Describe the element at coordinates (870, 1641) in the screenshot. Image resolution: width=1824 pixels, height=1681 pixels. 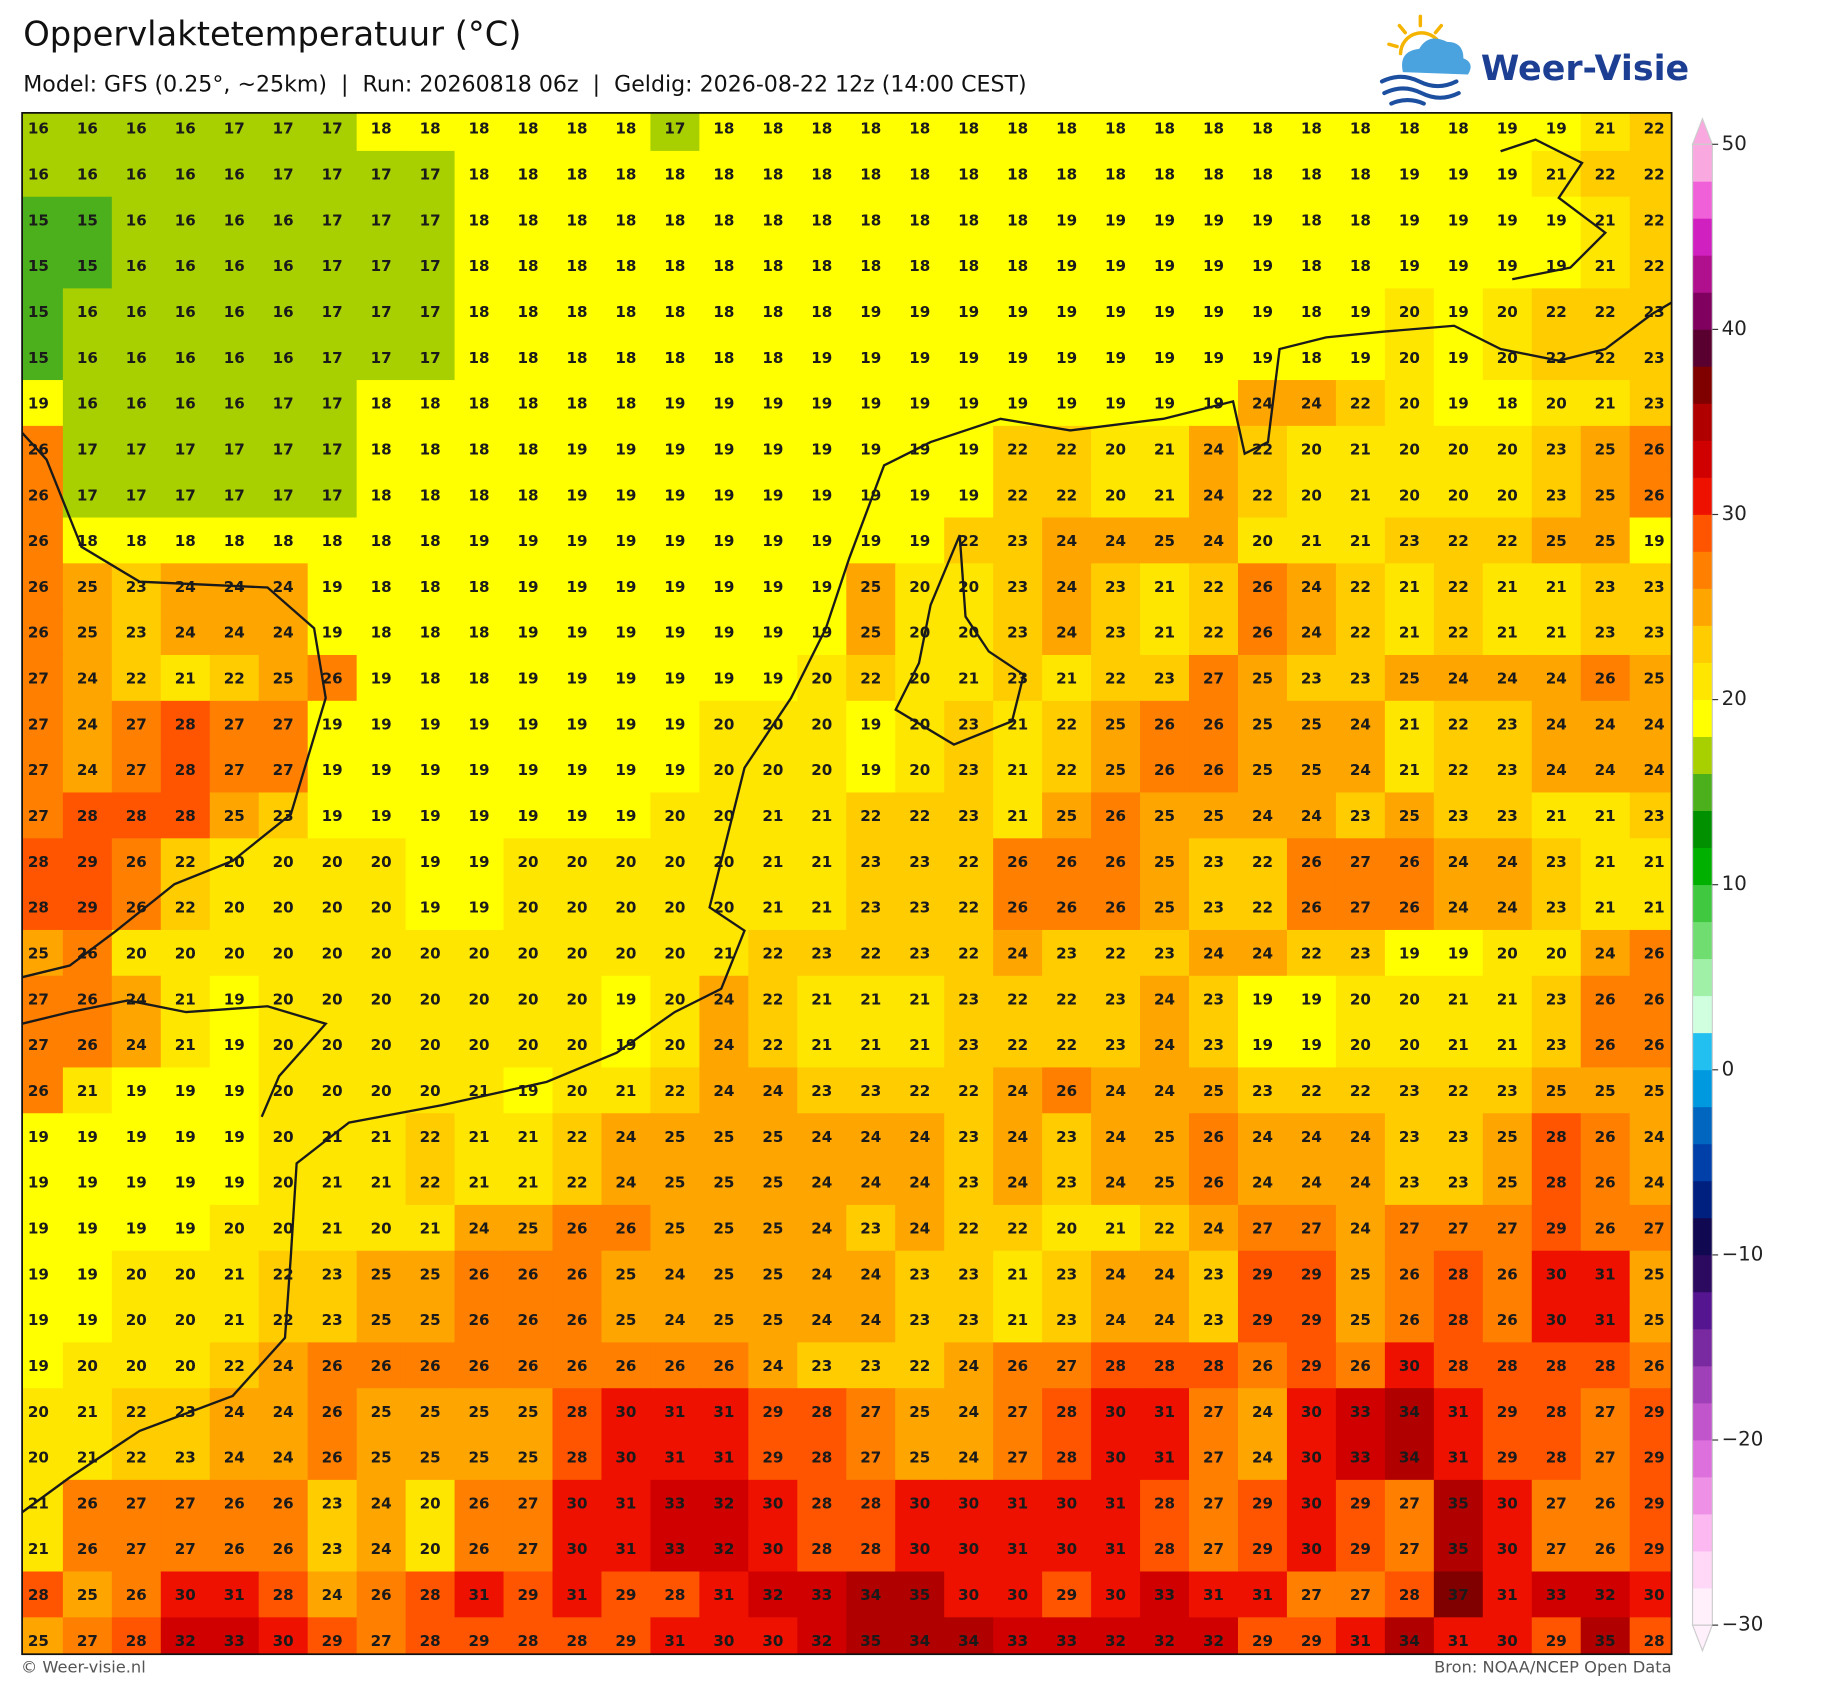
I see `temperature-label: 35` at that location.